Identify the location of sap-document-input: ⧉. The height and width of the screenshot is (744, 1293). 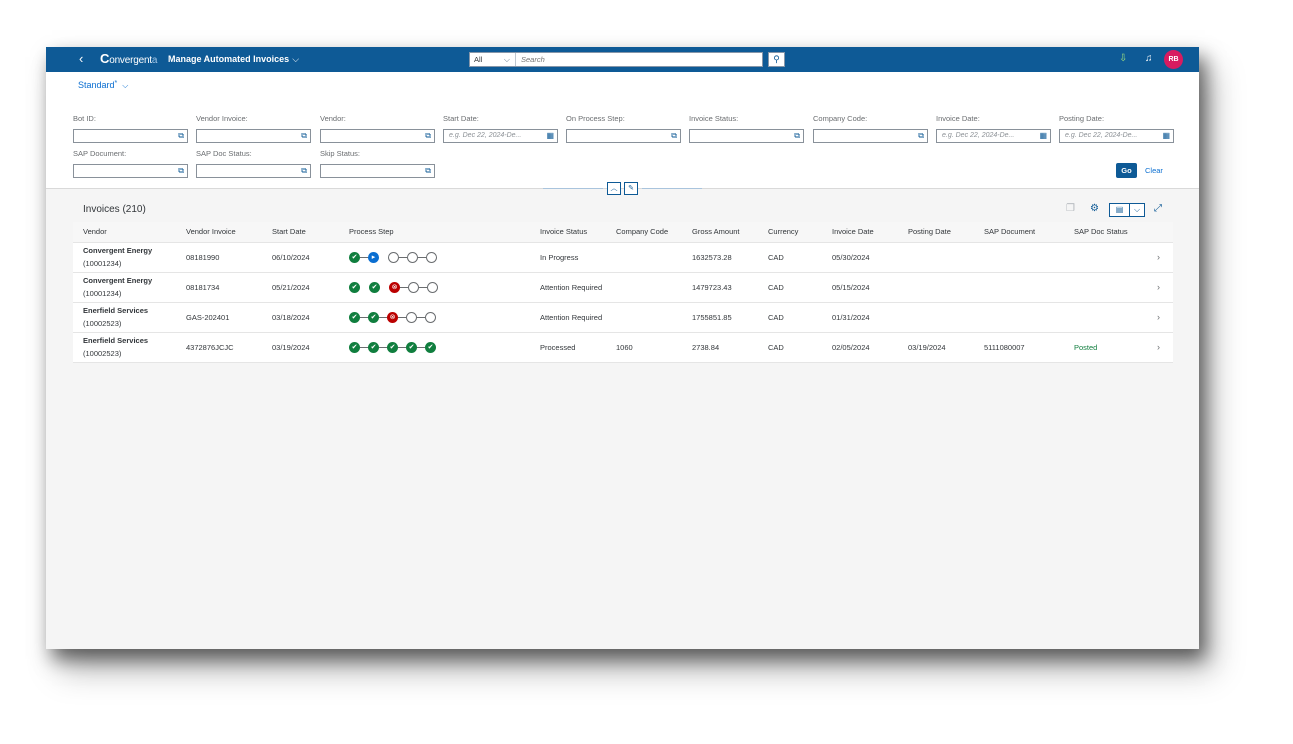
(130, 171).